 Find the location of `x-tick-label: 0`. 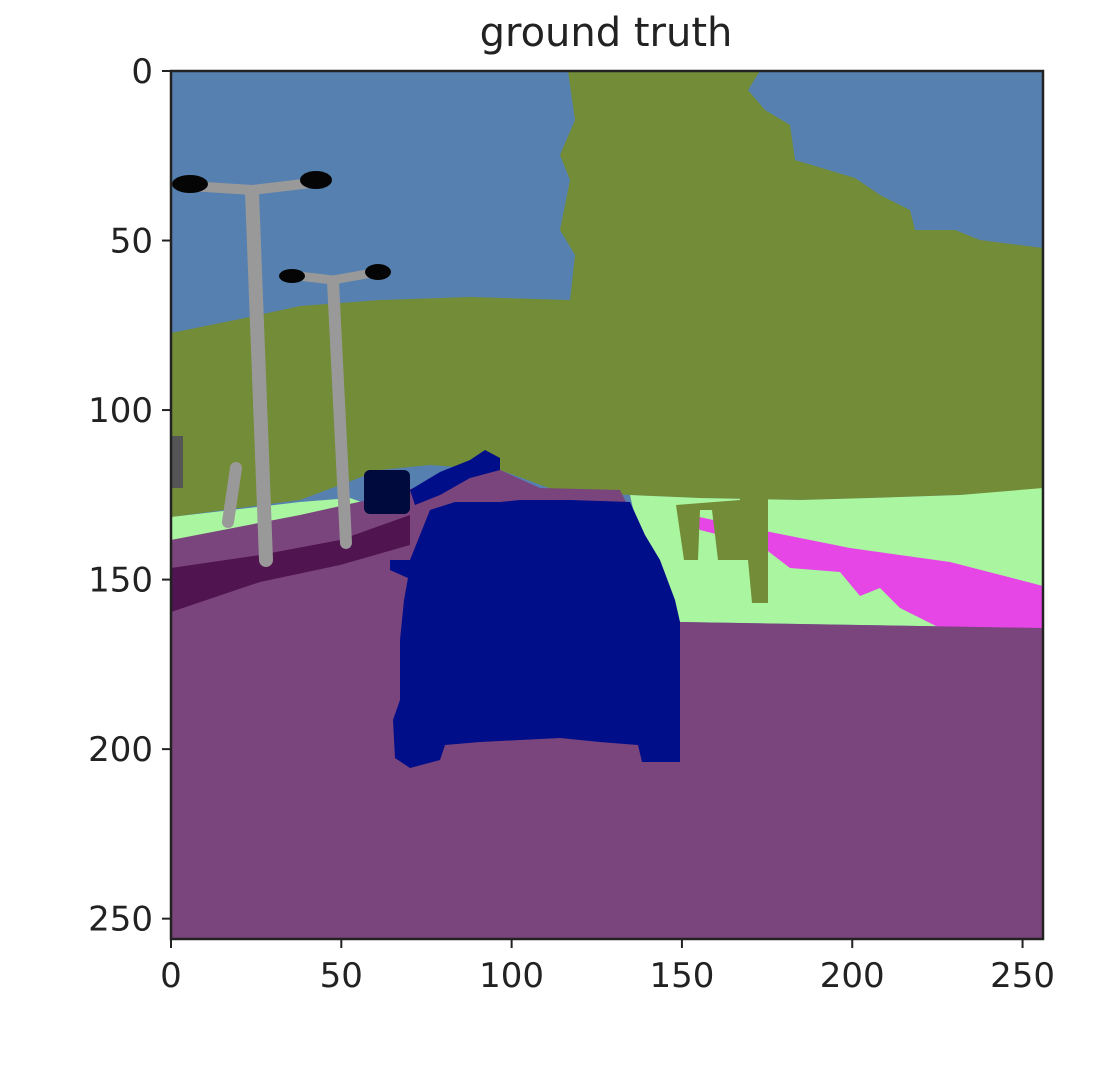

x-tick-label: 0 is located at coordinates (171, 976).